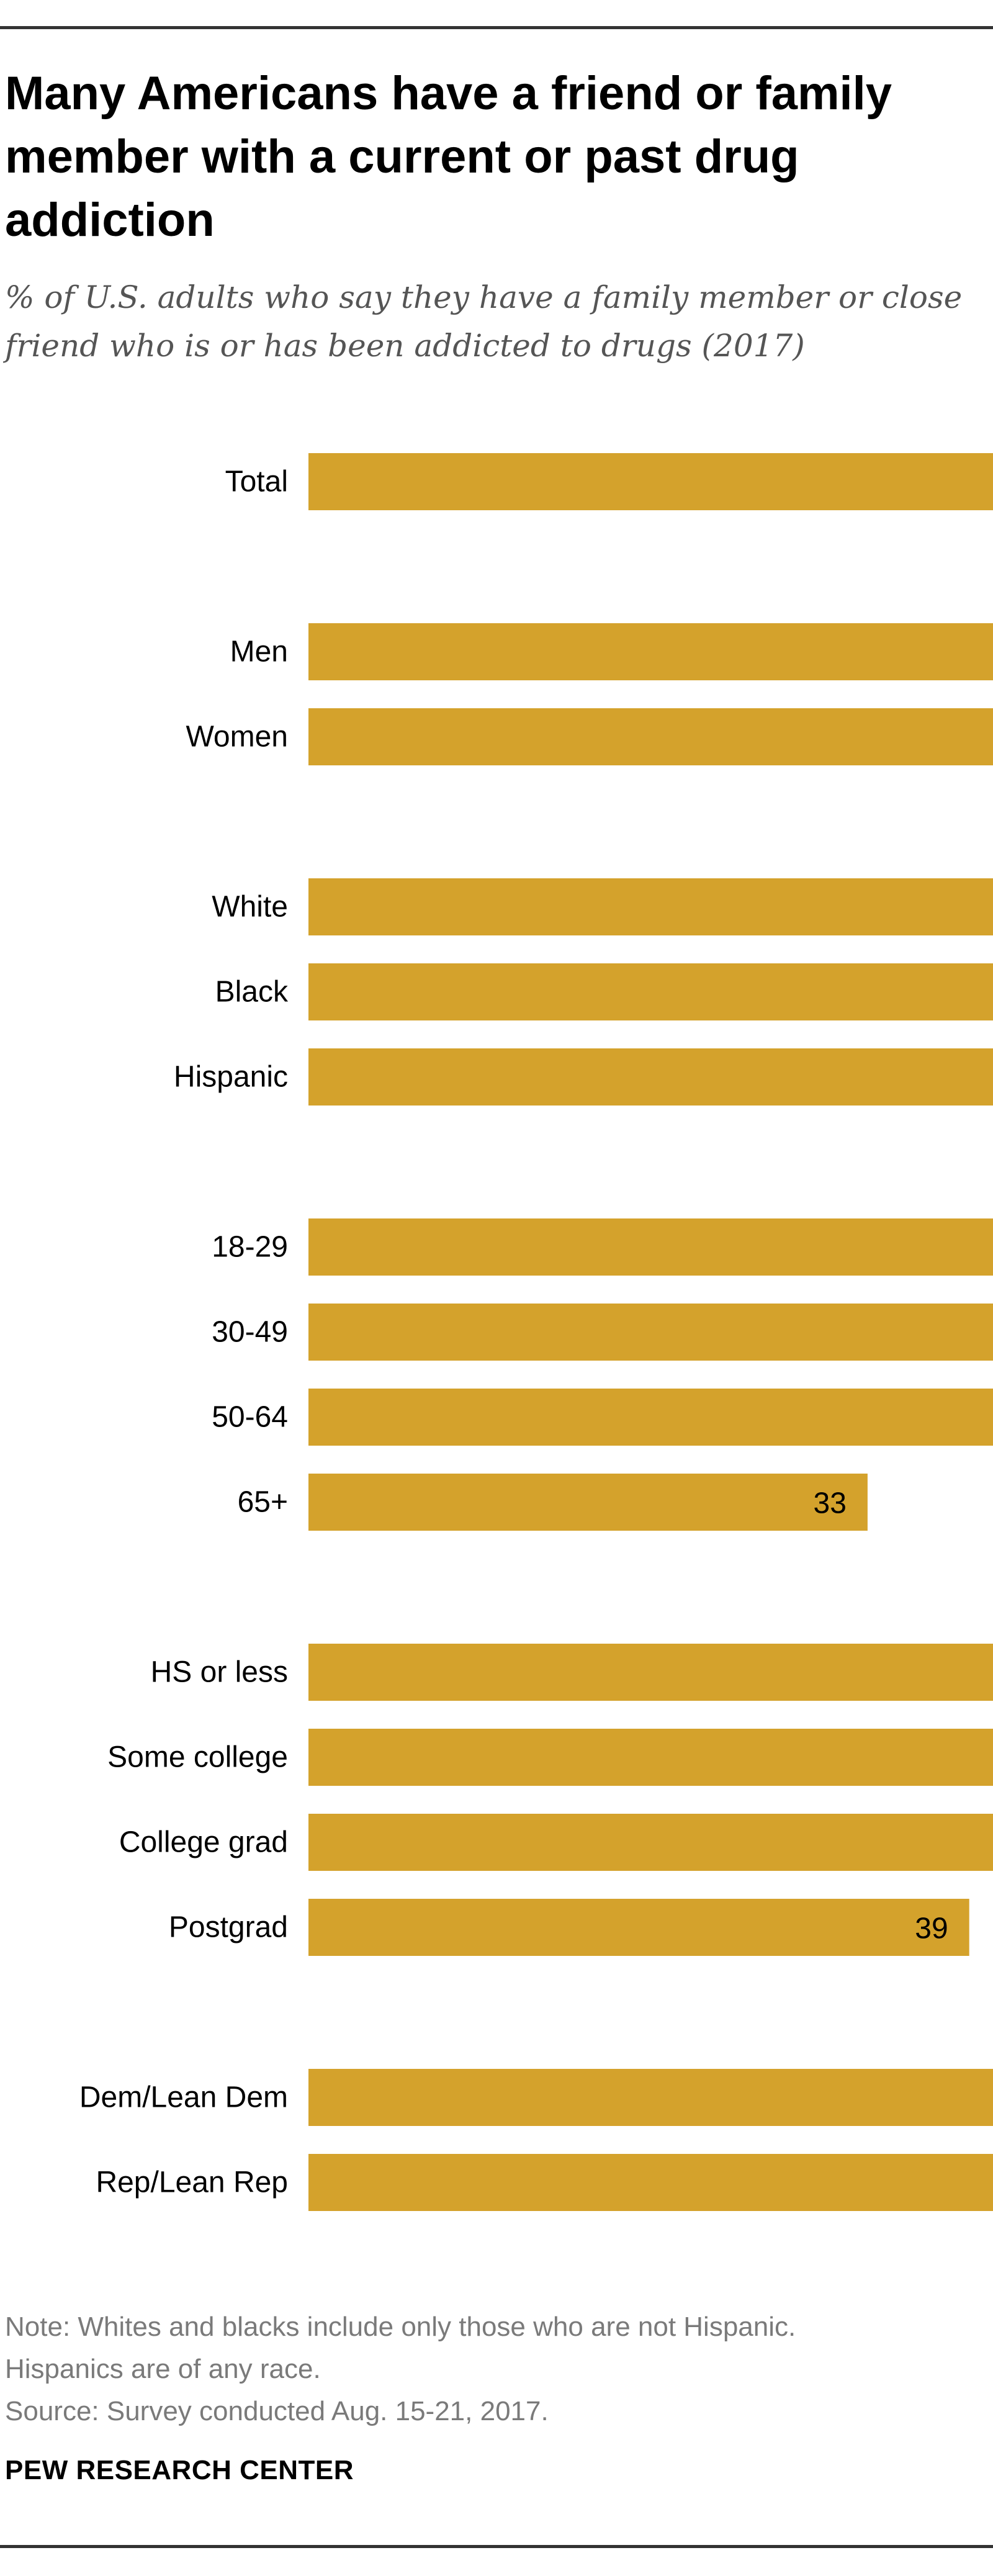 This screenshot has height=2576, width=993. I want to click on category-label: White, so click(250, 907).